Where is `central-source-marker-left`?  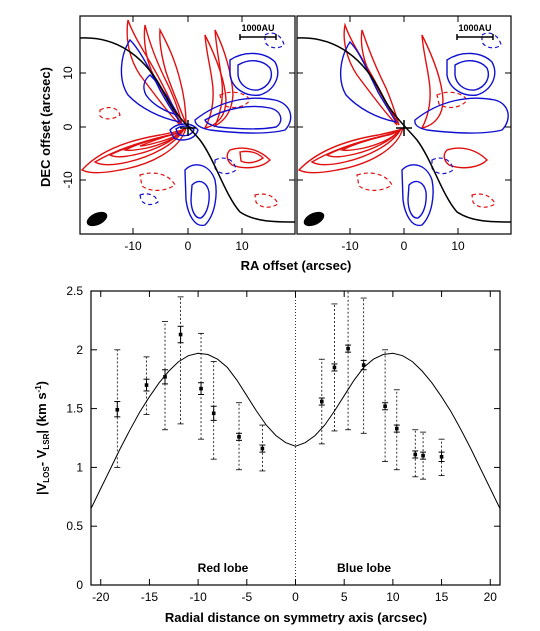 central-source-marker-left is located at coordinates (188, 128).